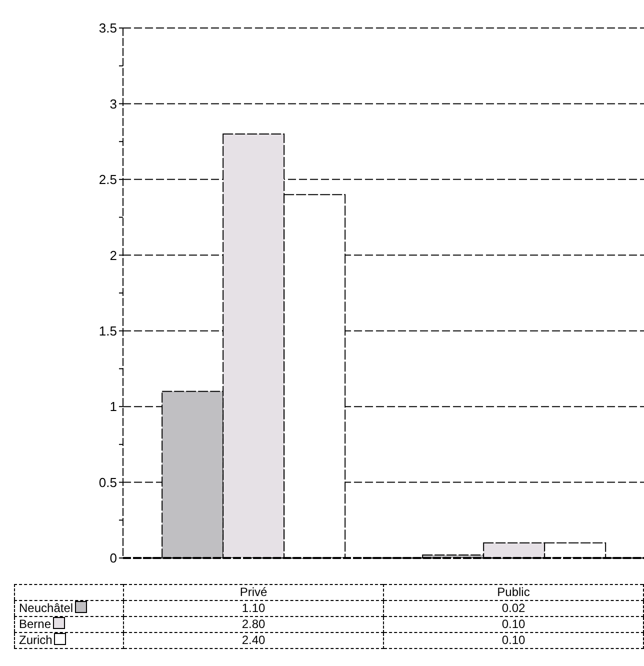 This screenshot has width=644, height=666. I want to click on y-tick-label: 1.5, so click(107, 330).